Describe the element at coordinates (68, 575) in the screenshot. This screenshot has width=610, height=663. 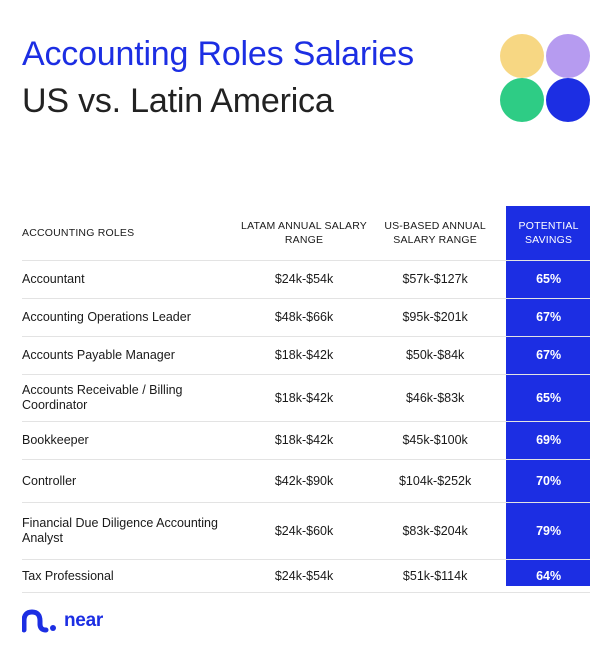
I see `role-cell: Tax Professional` at that location.